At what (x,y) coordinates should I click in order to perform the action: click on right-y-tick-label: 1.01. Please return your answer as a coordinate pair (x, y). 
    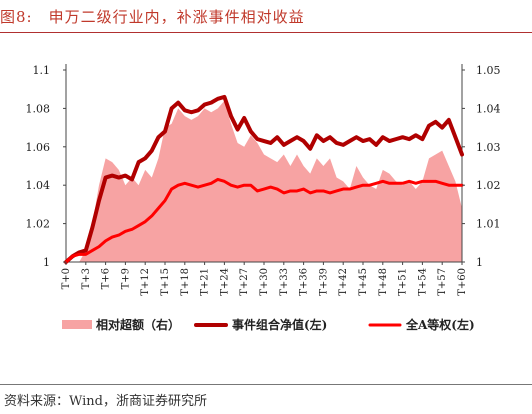
    Looking at the image, I should click on (488, 224).